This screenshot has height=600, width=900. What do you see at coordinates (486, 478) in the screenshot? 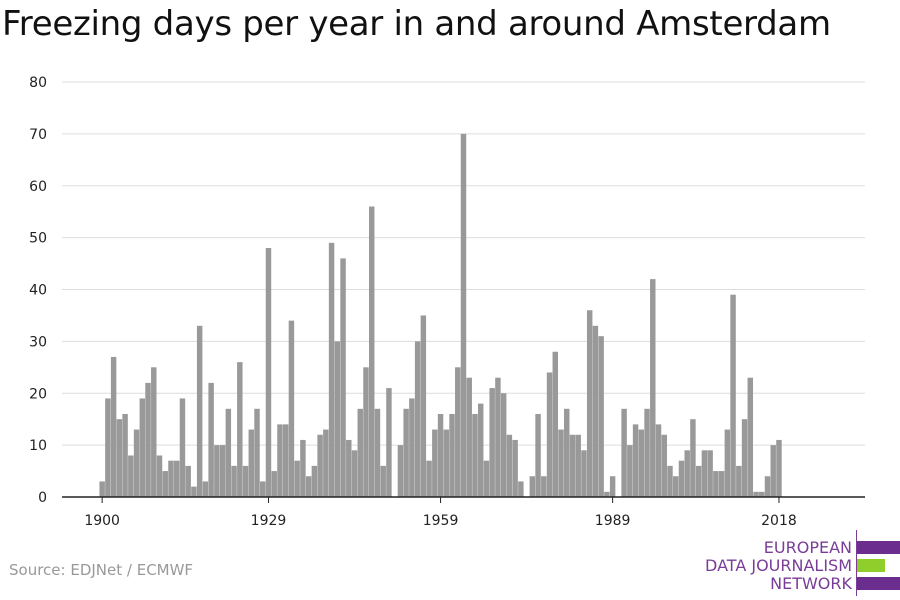
I see `bar-1967` at bounding box center [486, 478].